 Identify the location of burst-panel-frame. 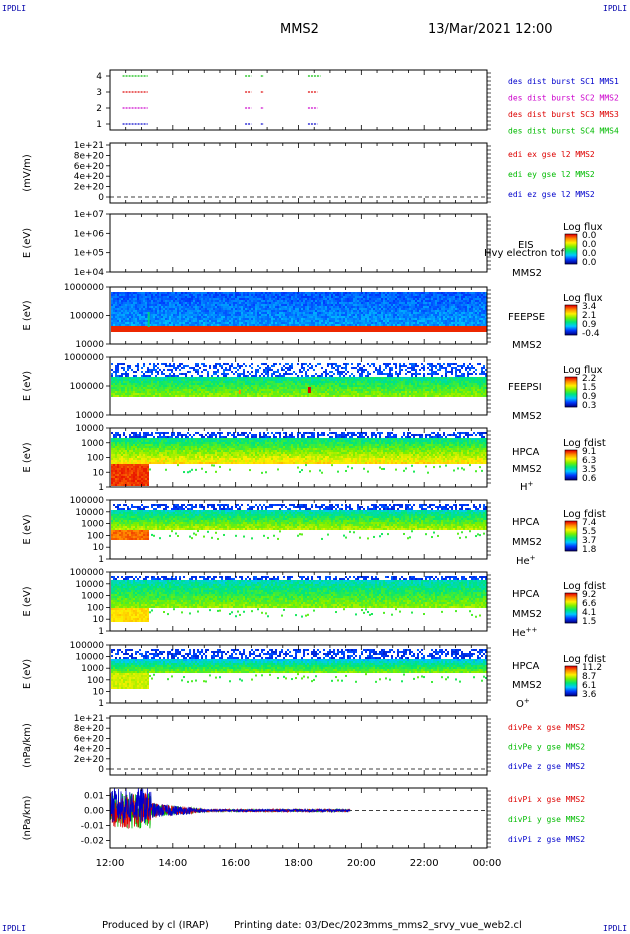
(298, 100).